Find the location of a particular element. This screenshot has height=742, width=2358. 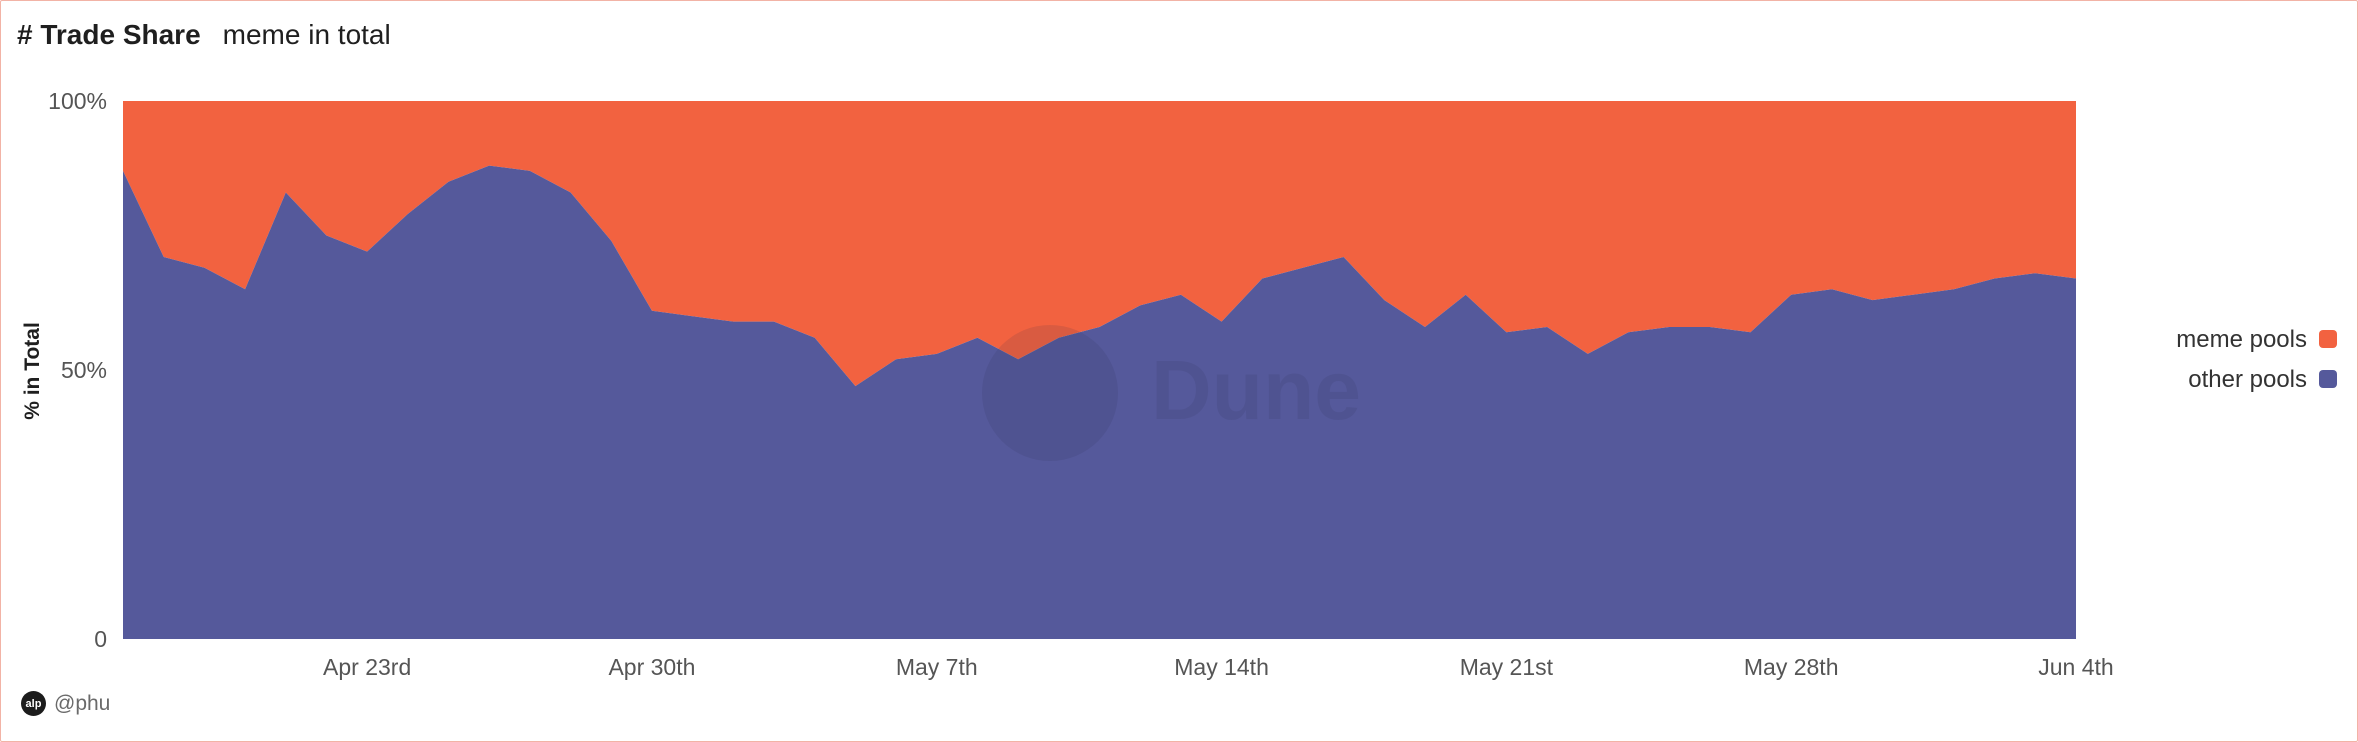

y-tick-label: 50% is located at coordinates (84, 370).